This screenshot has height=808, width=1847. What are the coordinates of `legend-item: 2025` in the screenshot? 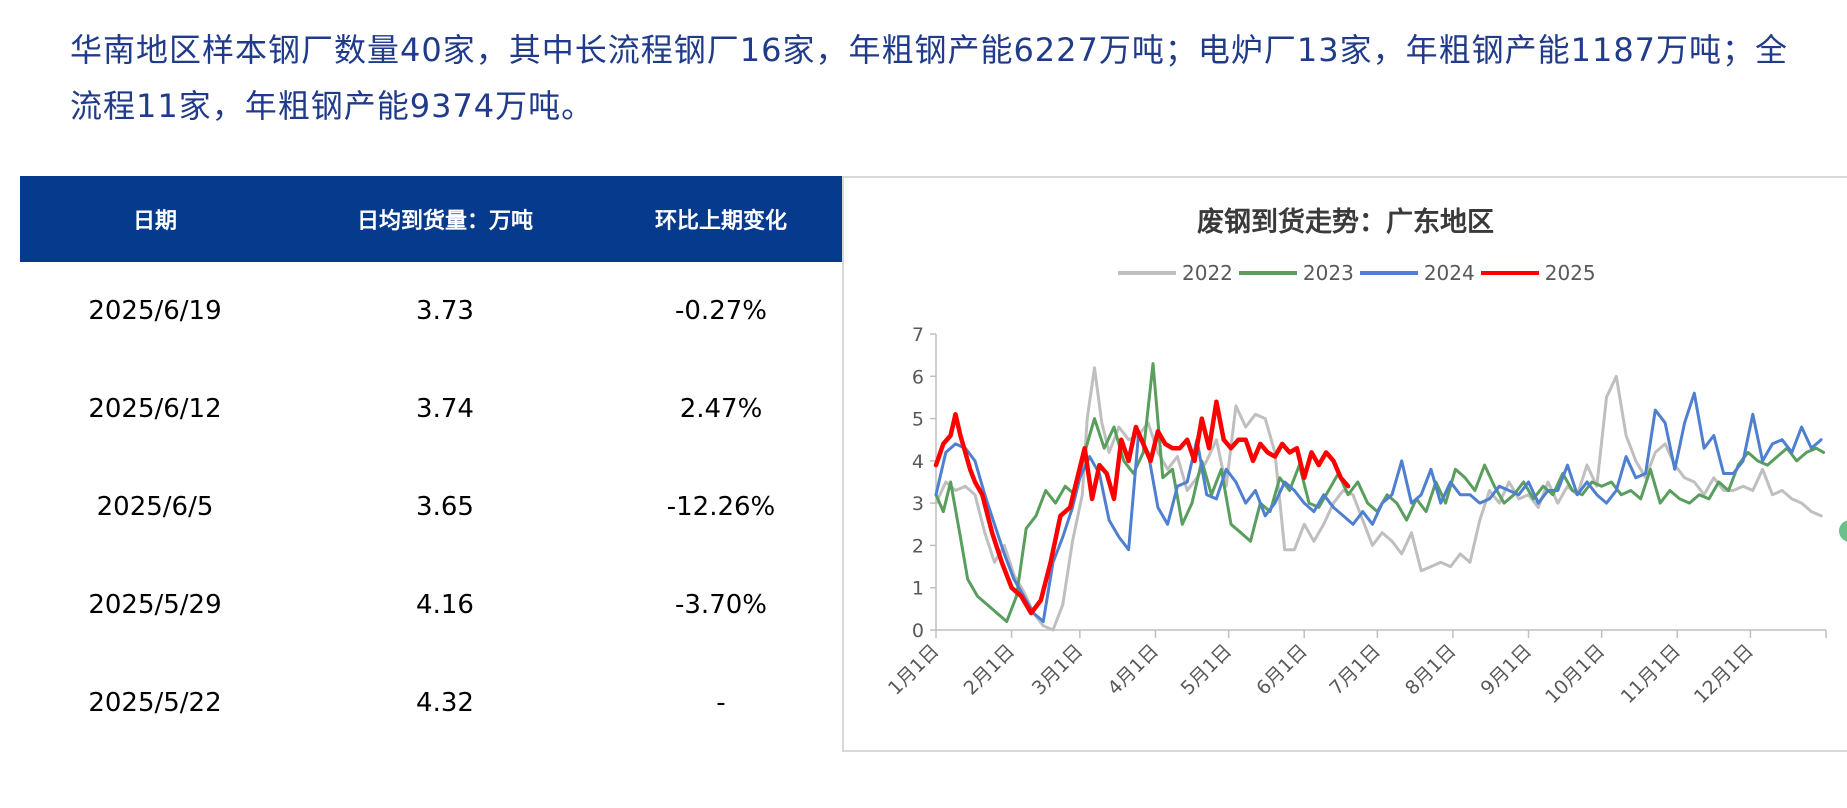 It's located at (1538, 273).